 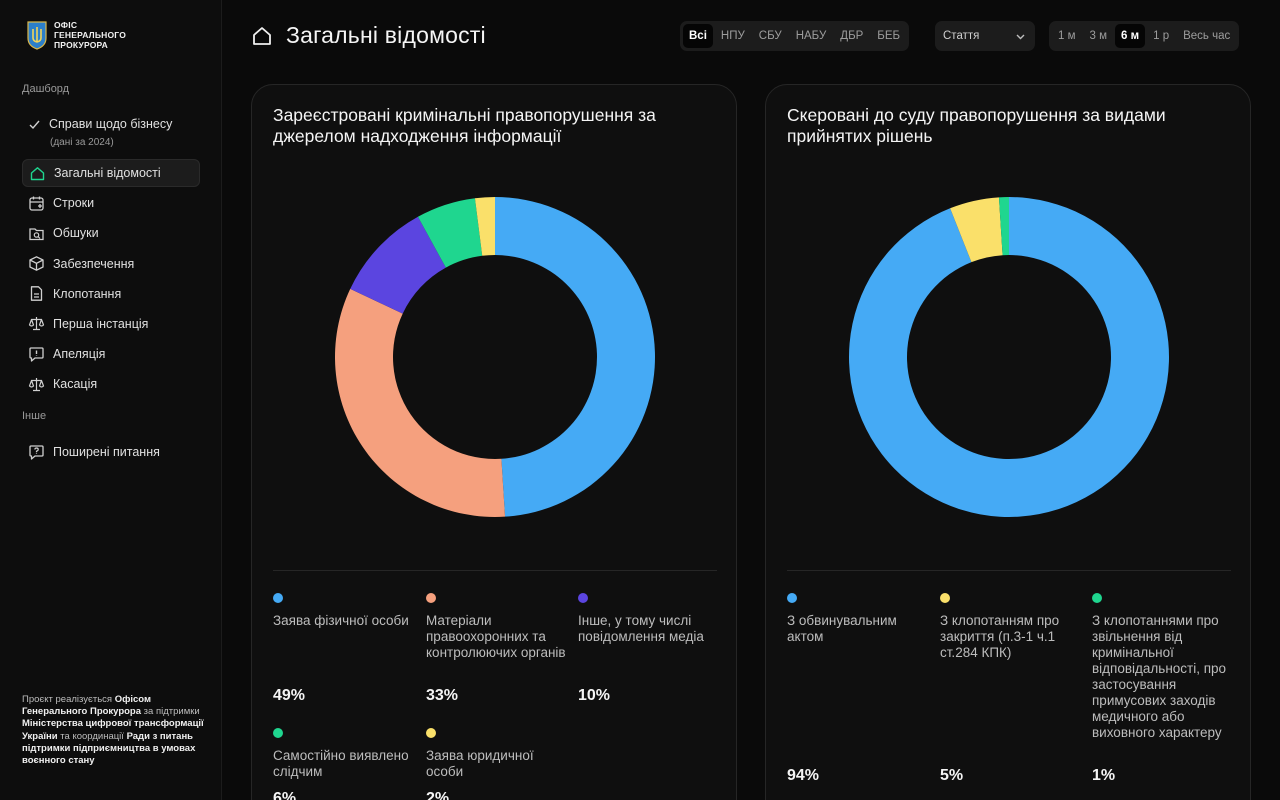 I want to click on chevron-down-icon, so click(x=1020, y=37).